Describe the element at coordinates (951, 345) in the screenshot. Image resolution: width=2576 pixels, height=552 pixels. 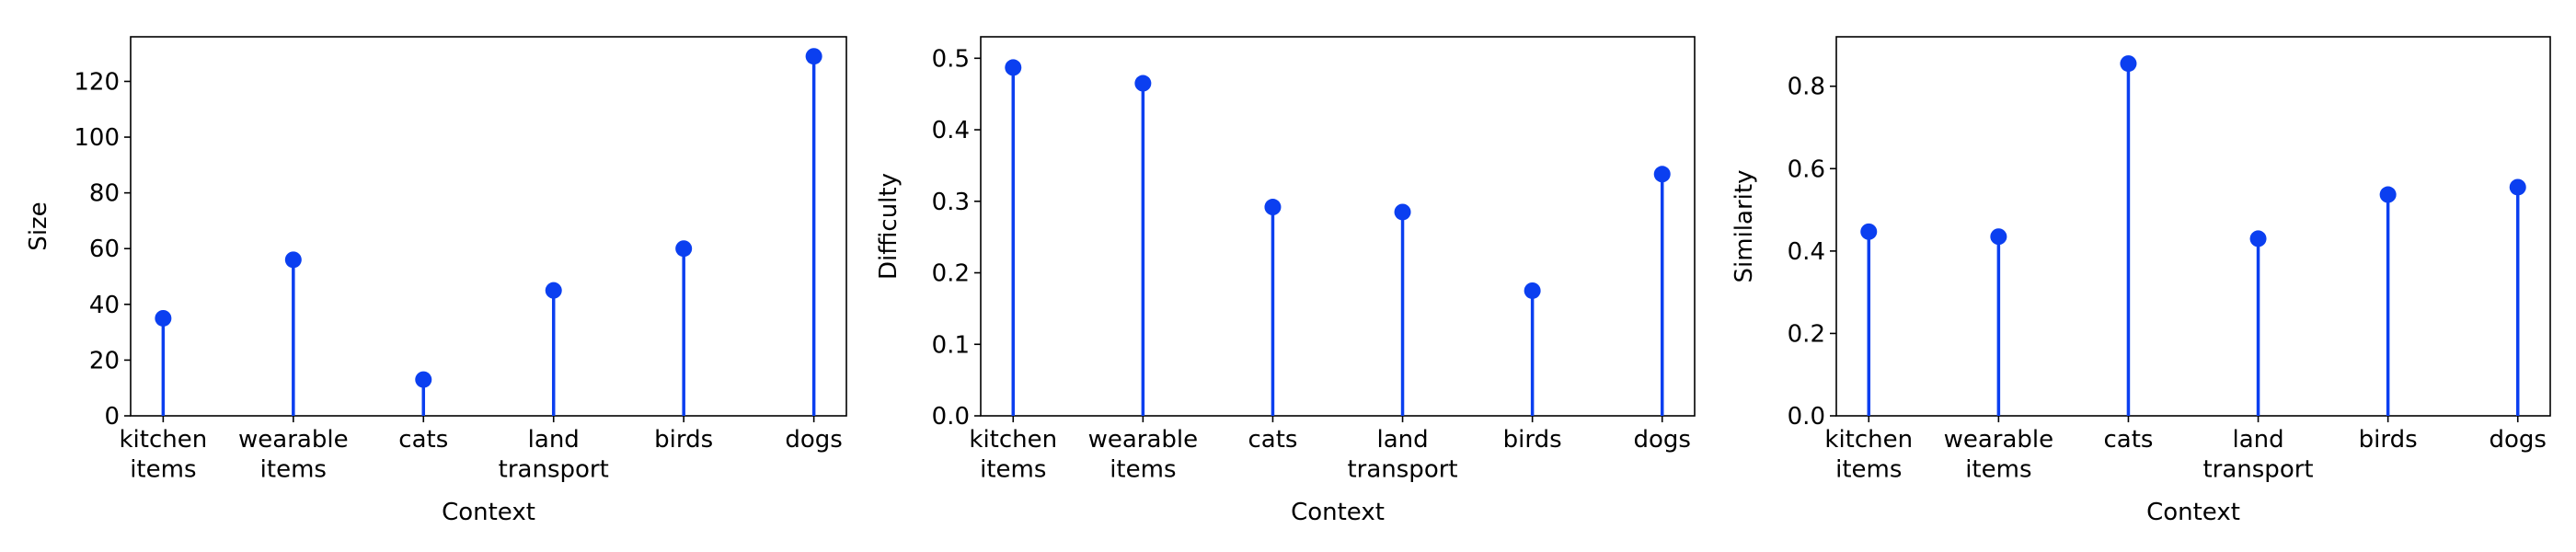
I see `y-tick-label: 0.1` at that location.